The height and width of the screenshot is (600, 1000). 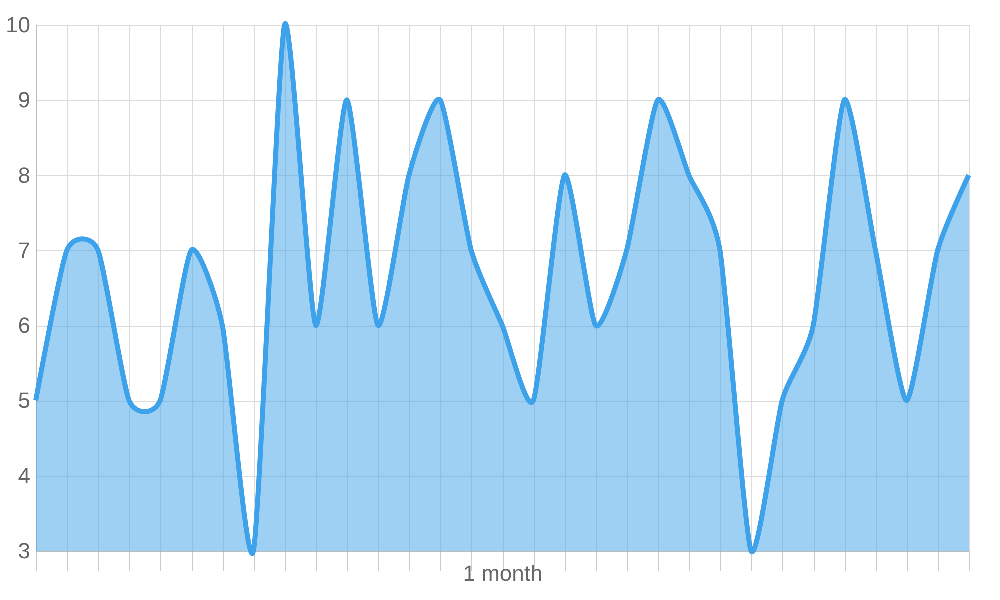 I want to click on y-tick-label: 8, so click(x=24, y=175).